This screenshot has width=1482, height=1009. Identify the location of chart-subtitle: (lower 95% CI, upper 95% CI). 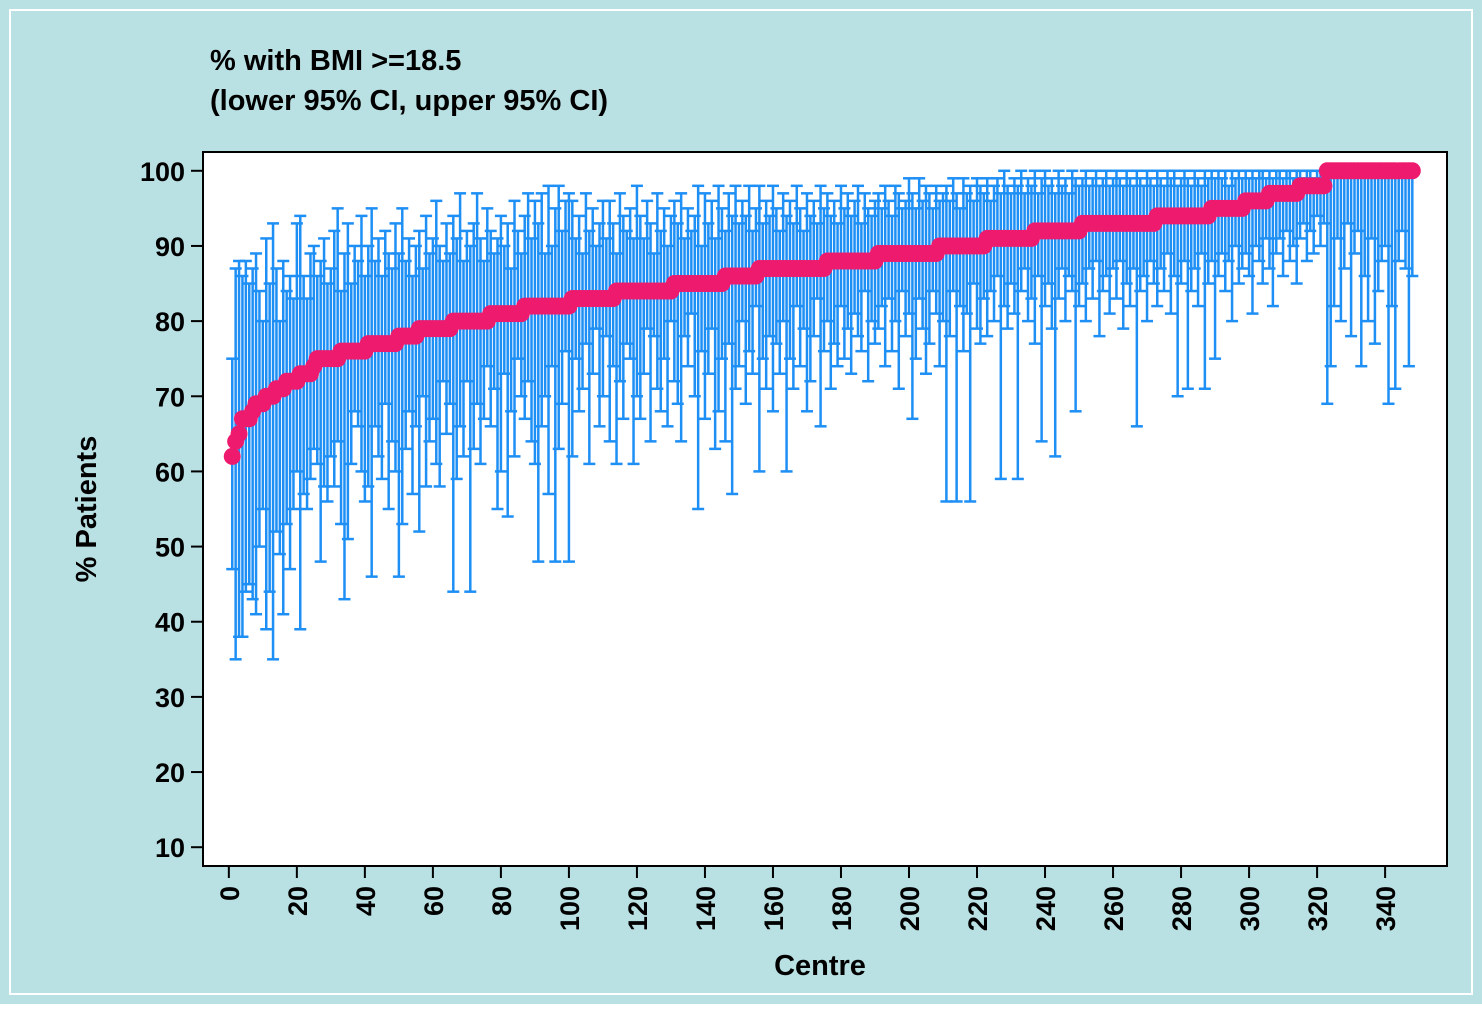
(409, 101).